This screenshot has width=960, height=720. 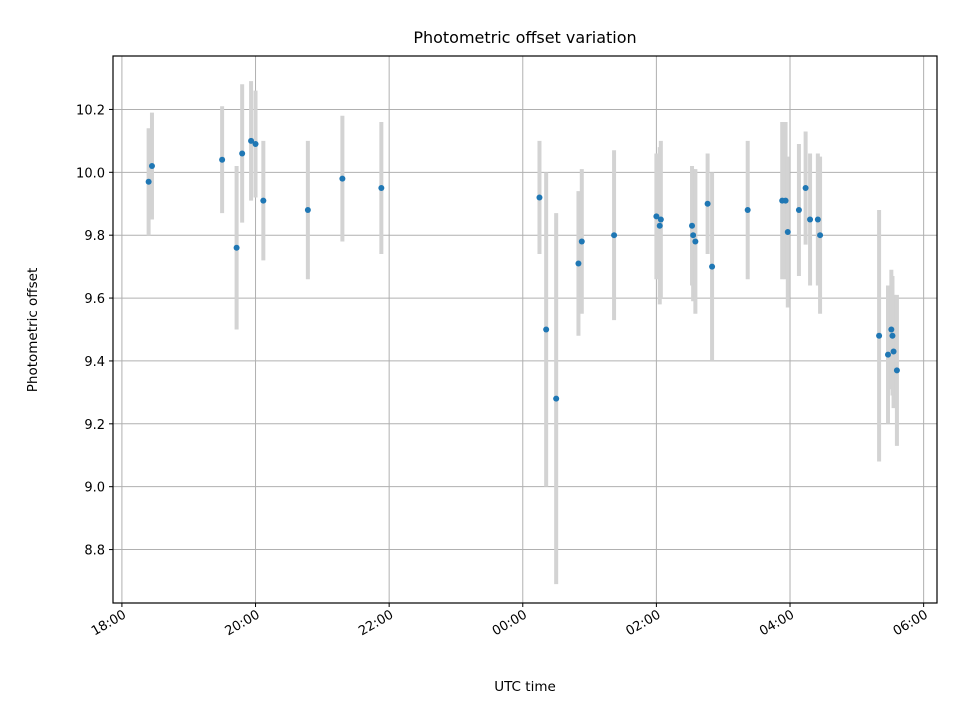 I want to click on x-tick-label: 02:00, so click(x=643, y=623).